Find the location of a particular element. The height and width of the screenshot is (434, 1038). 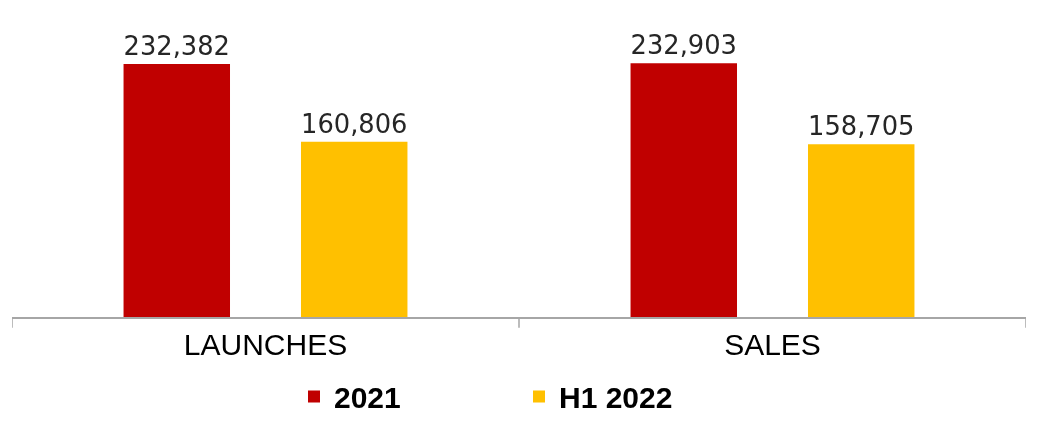

legend-label: H1 2022 is located at coordinates (616, 398).